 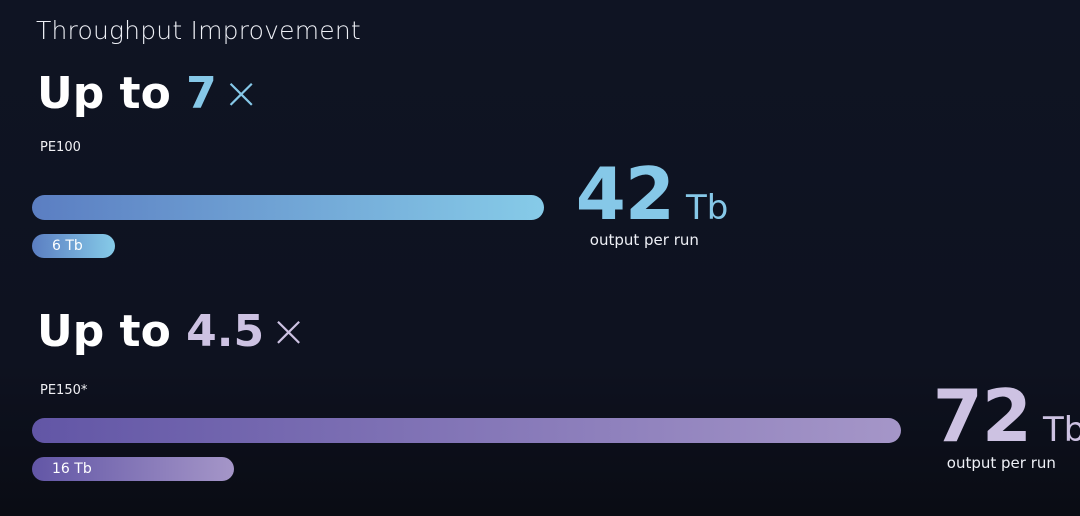 I want to click on multiplier: 4.5, so click(x=225, y=331).